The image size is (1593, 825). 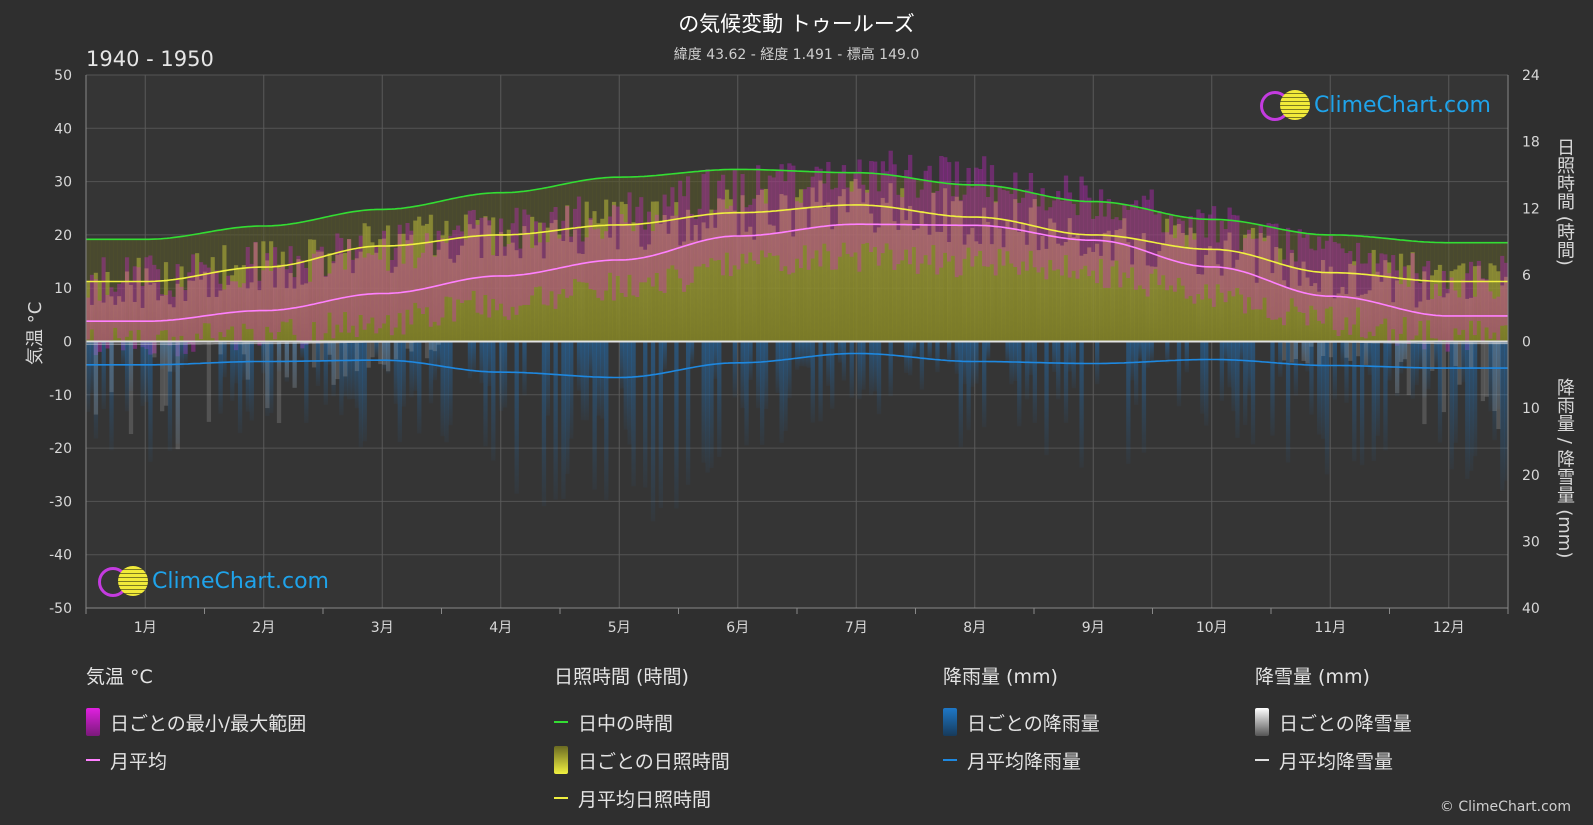 I want to click on logo-bottom: ClimeChart.com, so click(x=212, y=581).